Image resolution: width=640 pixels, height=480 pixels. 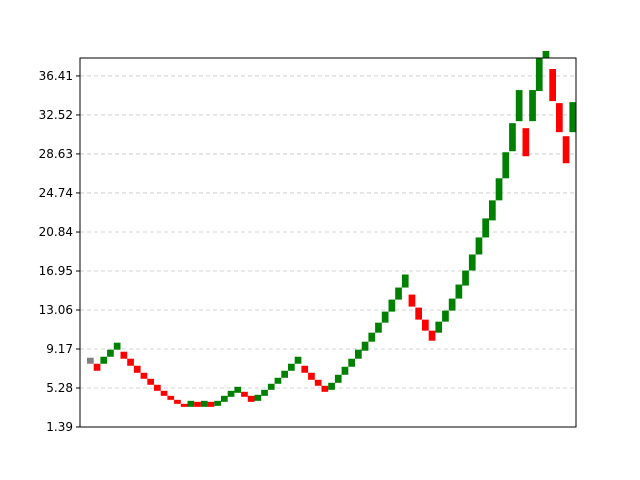 I want to click on renko-brick-neutral, so click(x=90, y=360).